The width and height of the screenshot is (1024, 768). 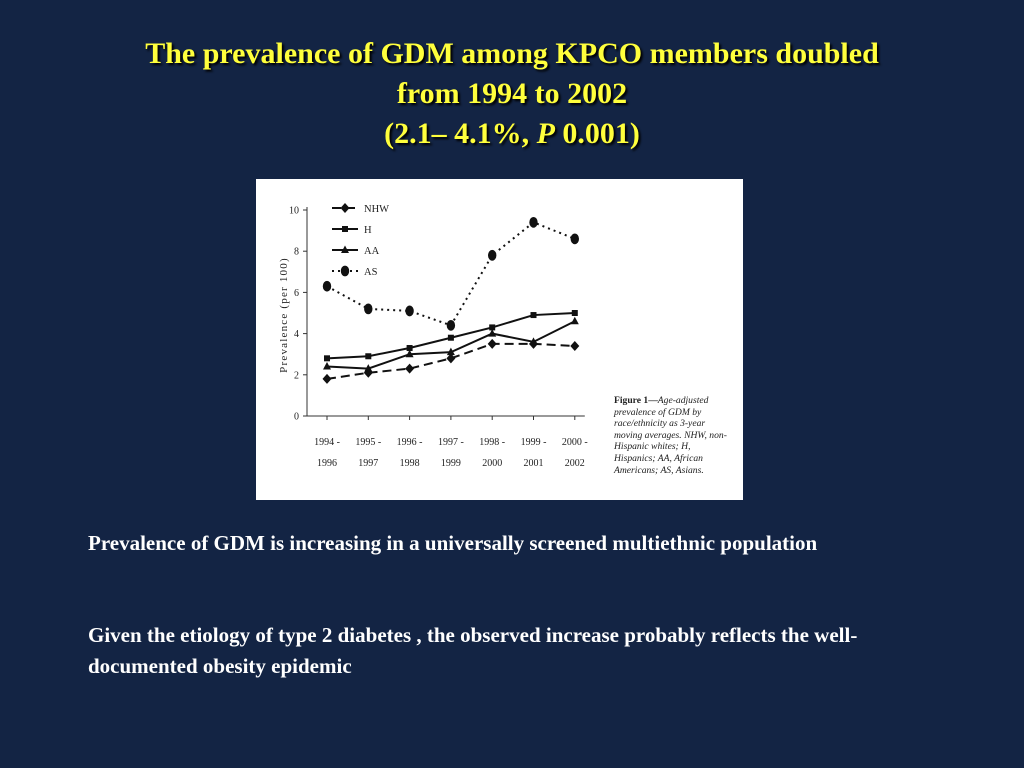 I want to click on x-tick-label: 1994 -, so click(x=327, y=442).